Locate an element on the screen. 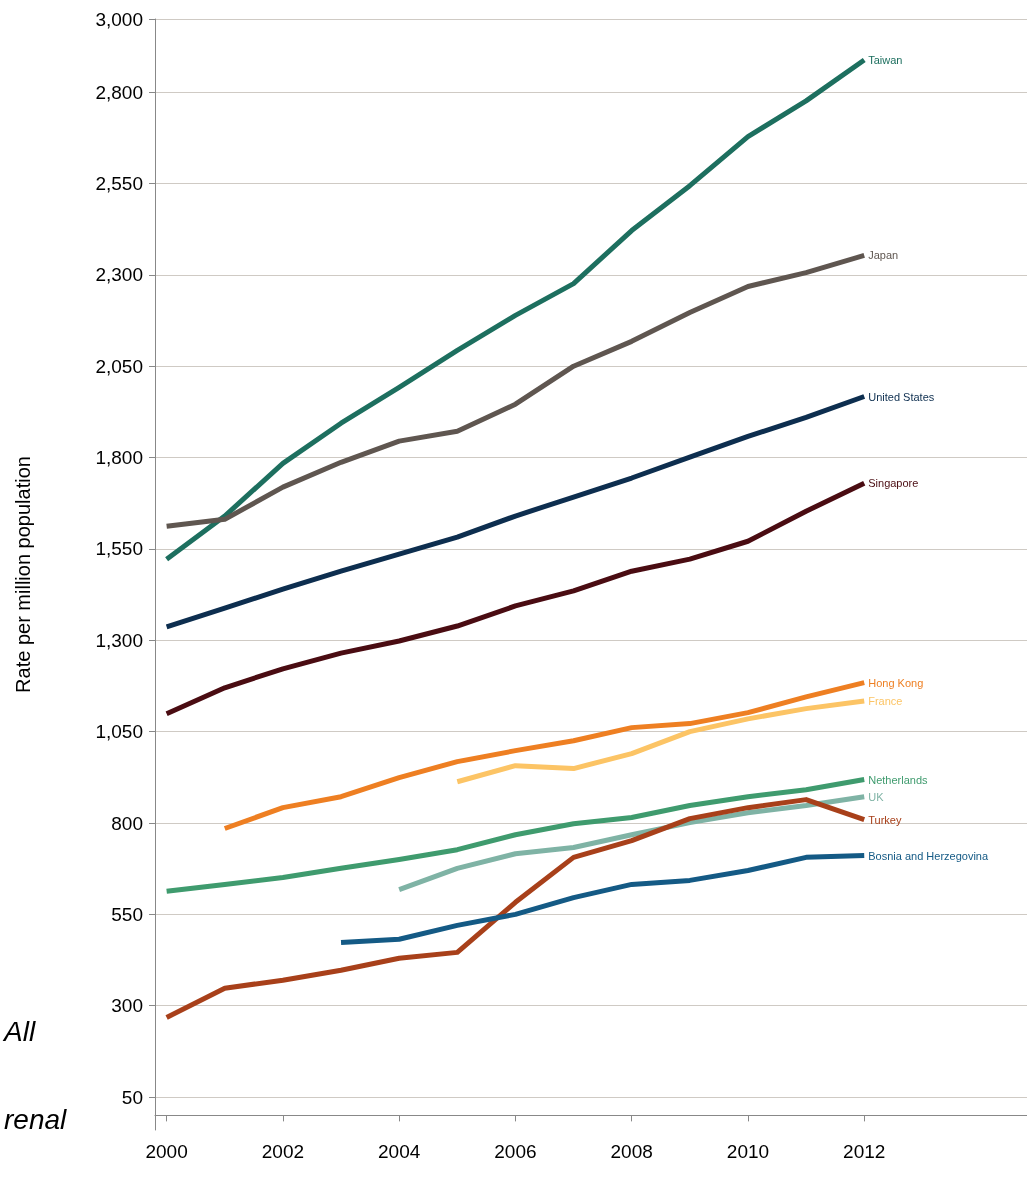 This screenshot has width=1027, height=1181. series-label: Hong Kong is located at coordinates (896, 682).